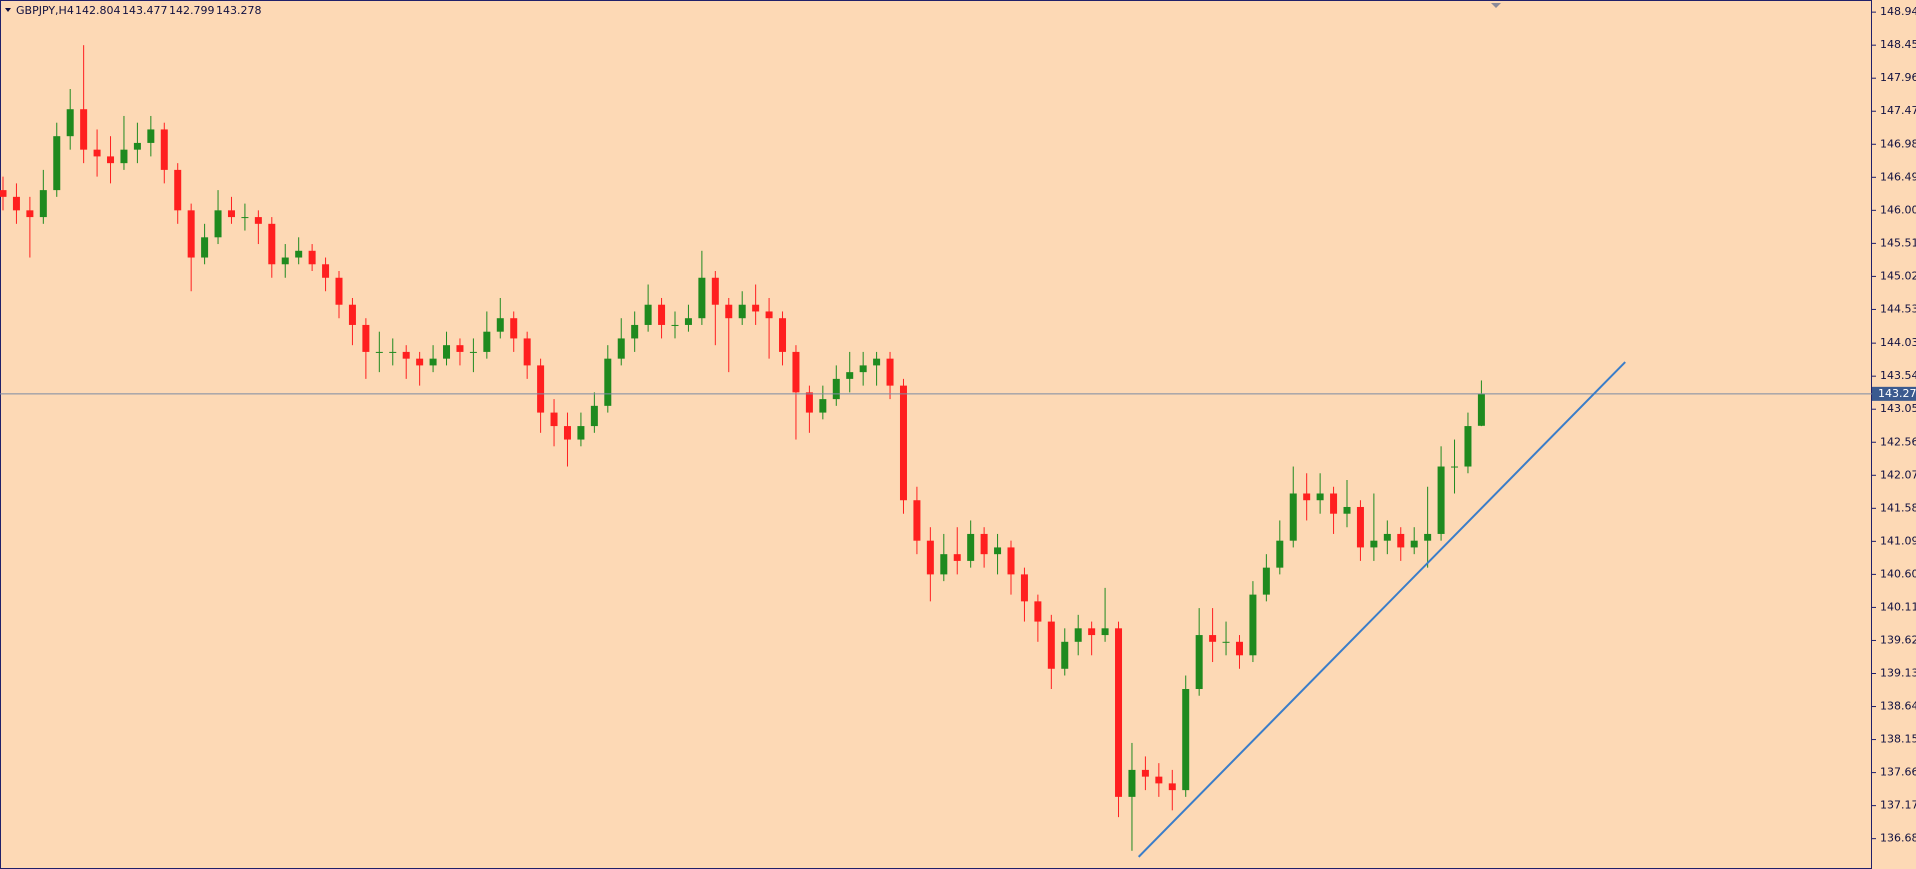  What do you see at coordinates (1897, 393) in the screenshot?
I see `last-price-label: 143.278` at bounding box center [1897, 393].